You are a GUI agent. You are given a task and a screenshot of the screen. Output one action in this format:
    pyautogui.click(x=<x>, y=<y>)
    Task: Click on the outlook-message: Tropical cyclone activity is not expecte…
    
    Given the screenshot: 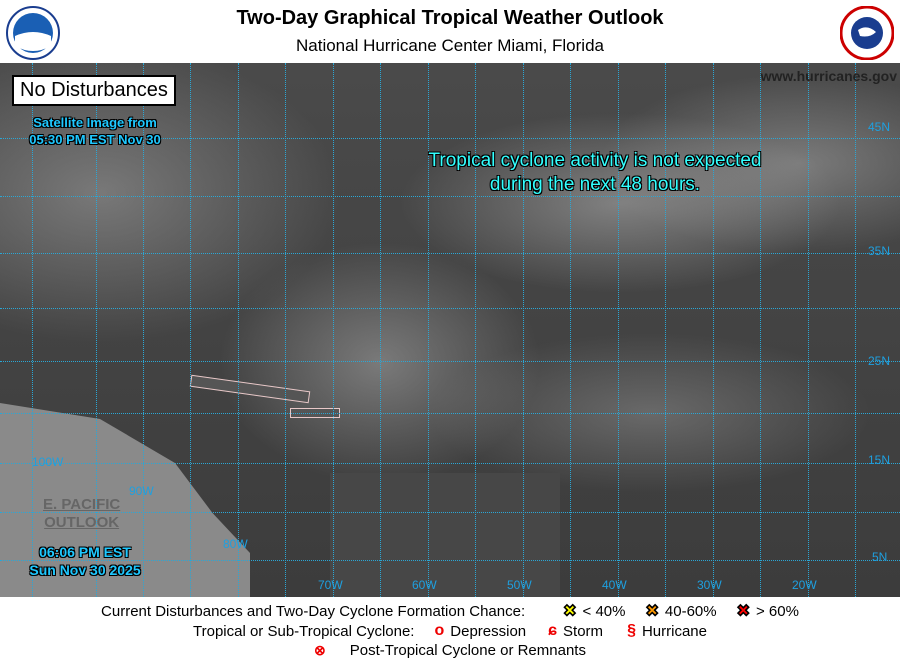 What is the action you would take?
    pyautogui.click(x=595, y=173)
    